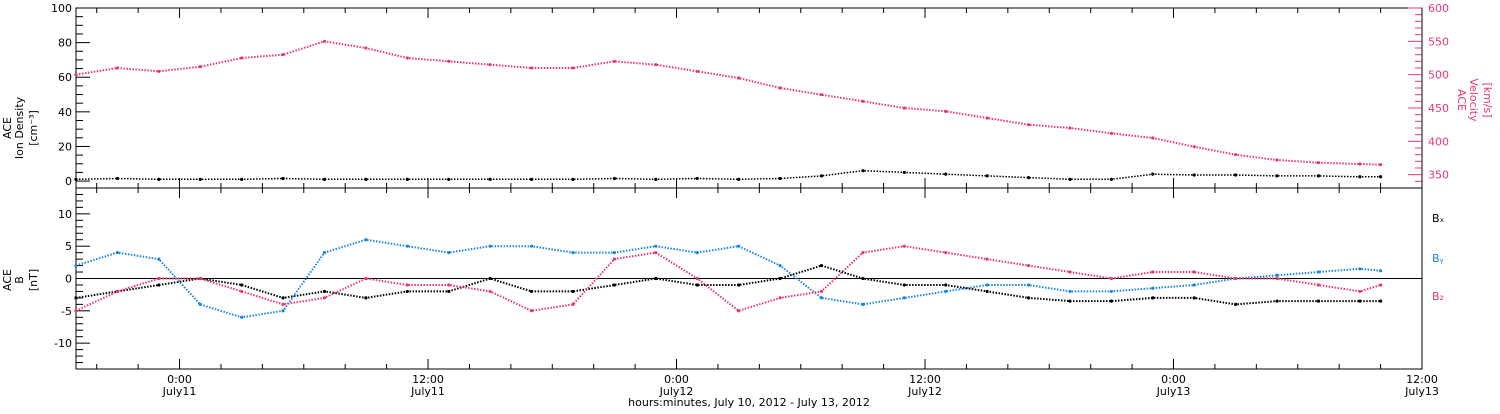 This screenshot has width=1500, height=414. What do you see at coordinates (1473, 100) in the screenshot?
I see `velocity-axis-label-line2: Velocity` at bounding box center [1473, 100].